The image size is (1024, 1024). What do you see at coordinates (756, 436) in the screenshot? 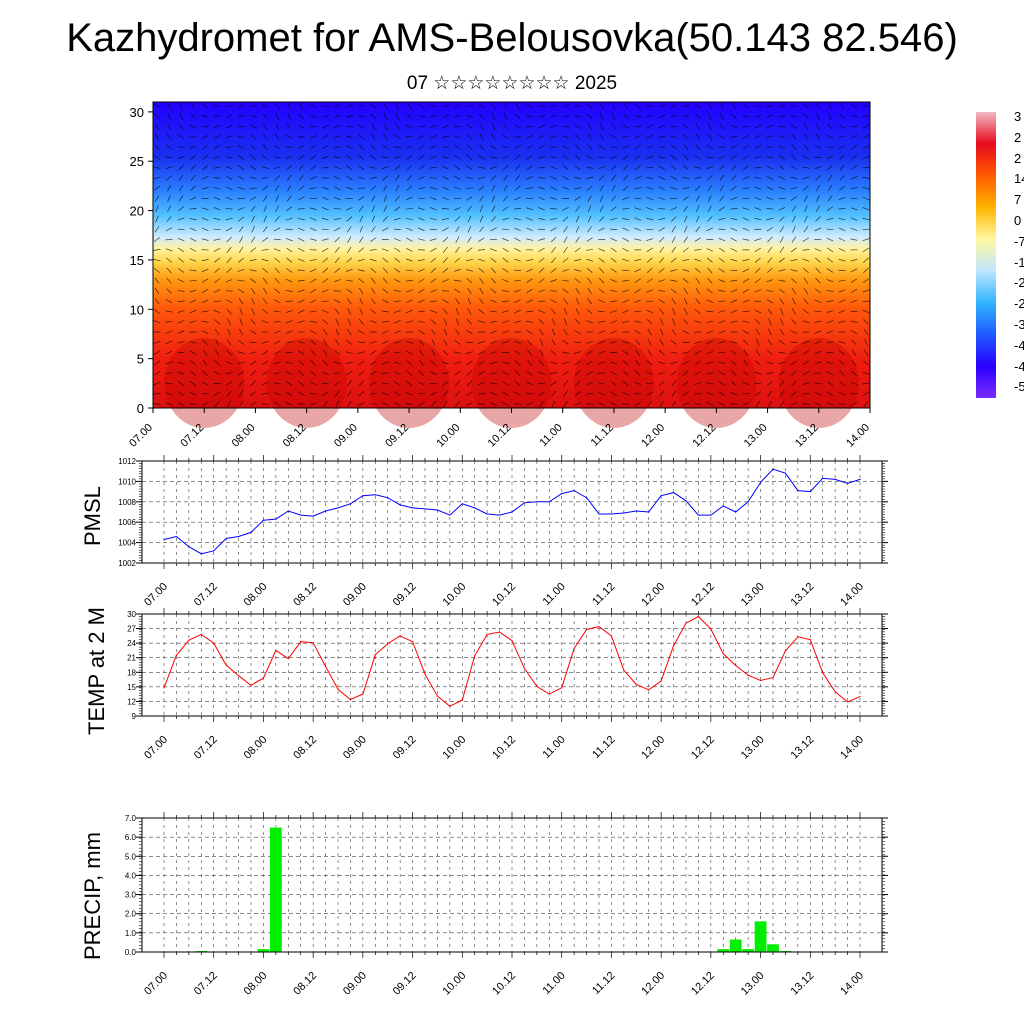
I see `heatmap-xtick-label: 13.00` at bounding box center [756, 436].